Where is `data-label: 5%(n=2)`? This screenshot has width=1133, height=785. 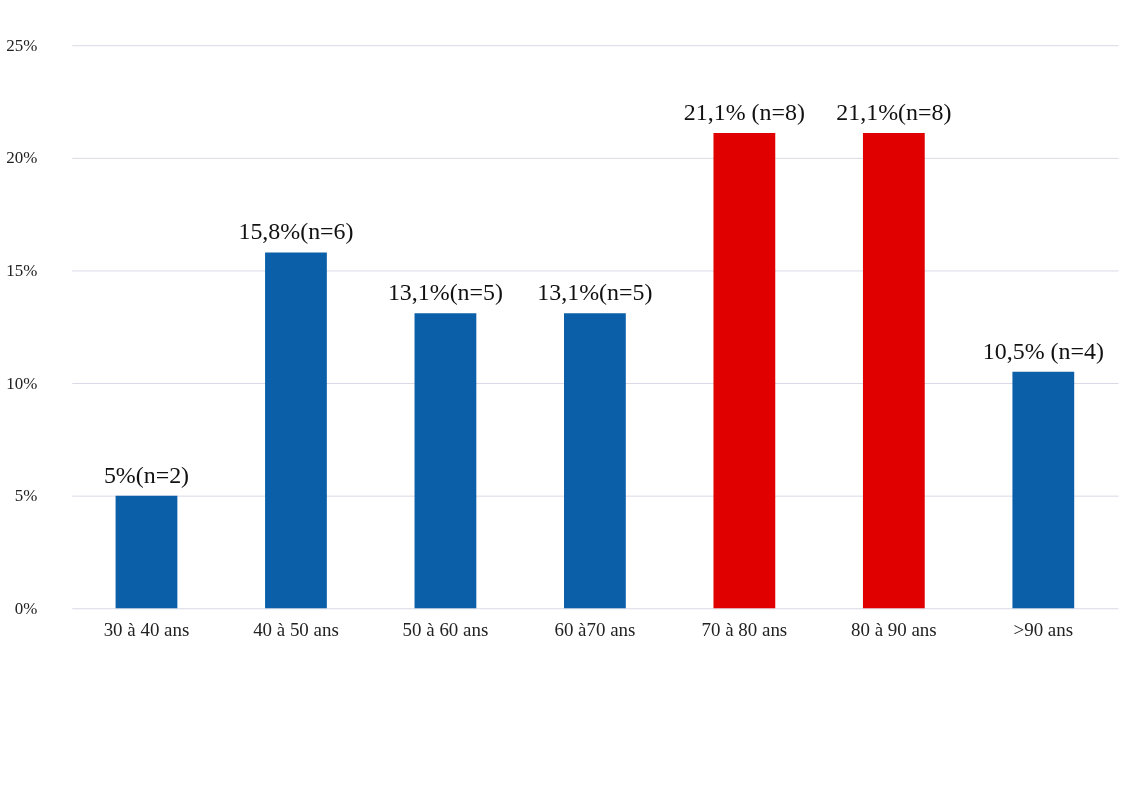
data-label: 5%(n=2) is located at coordinates (146, 474).